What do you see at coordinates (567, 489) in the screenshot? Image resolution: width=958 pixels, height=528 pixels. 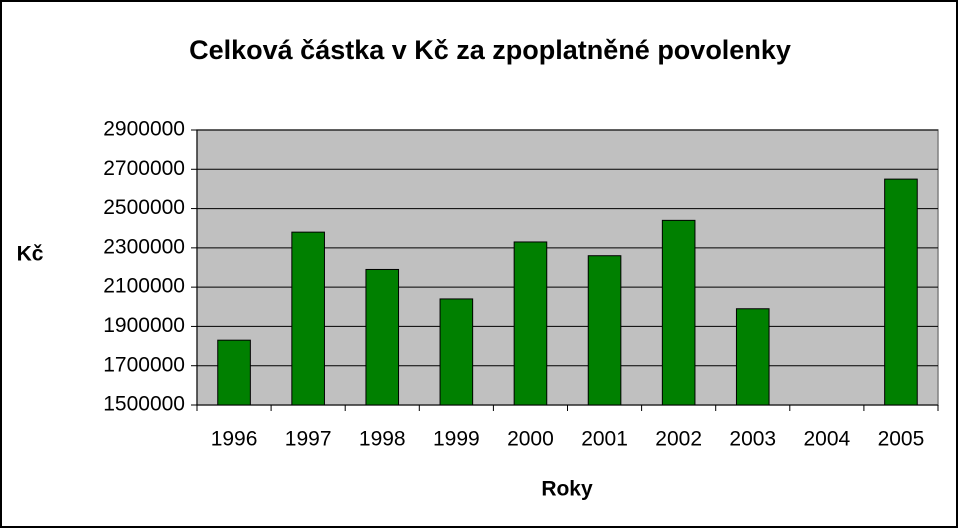 I see `x-axis-label: Roky` at bounding box center [567, 489].